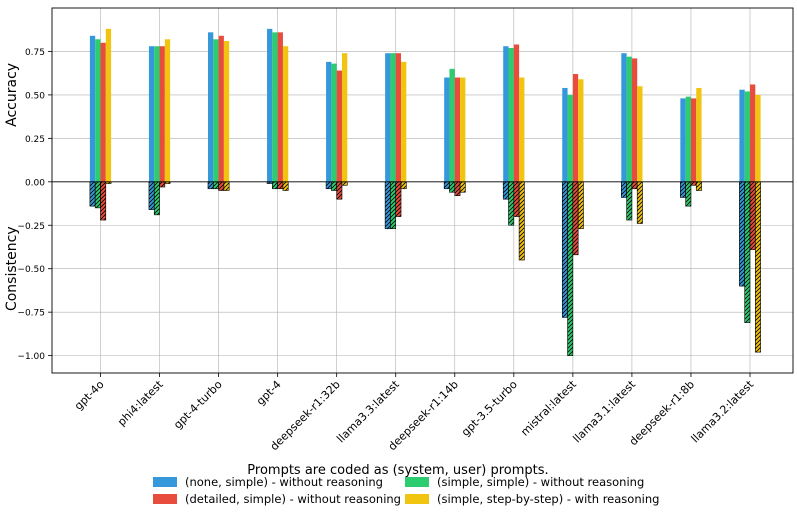  Describe the element at coordinates (31, 357) in the screenshot. I see `y-tick-label: −1.00` at that location.